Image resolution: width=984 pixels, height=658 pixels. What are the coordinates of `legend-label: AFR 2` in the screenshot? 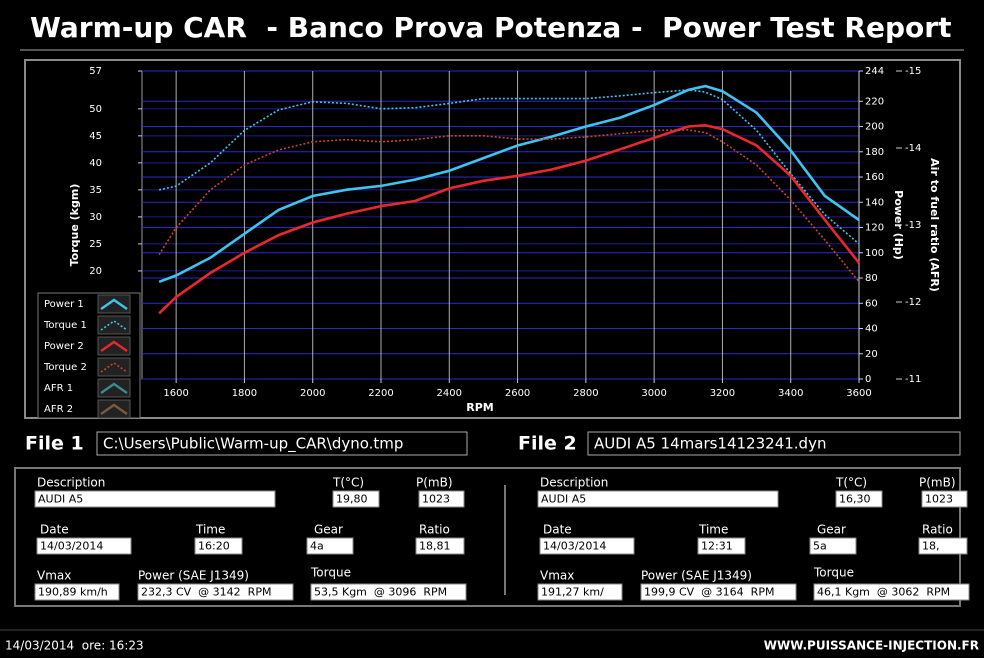 It's located at (58, 409).